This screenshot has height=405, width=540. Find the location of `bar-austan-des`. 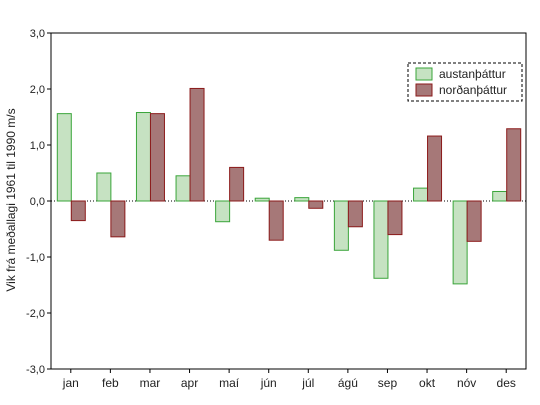

bar-austan-des is located at coordinates (500, 196).